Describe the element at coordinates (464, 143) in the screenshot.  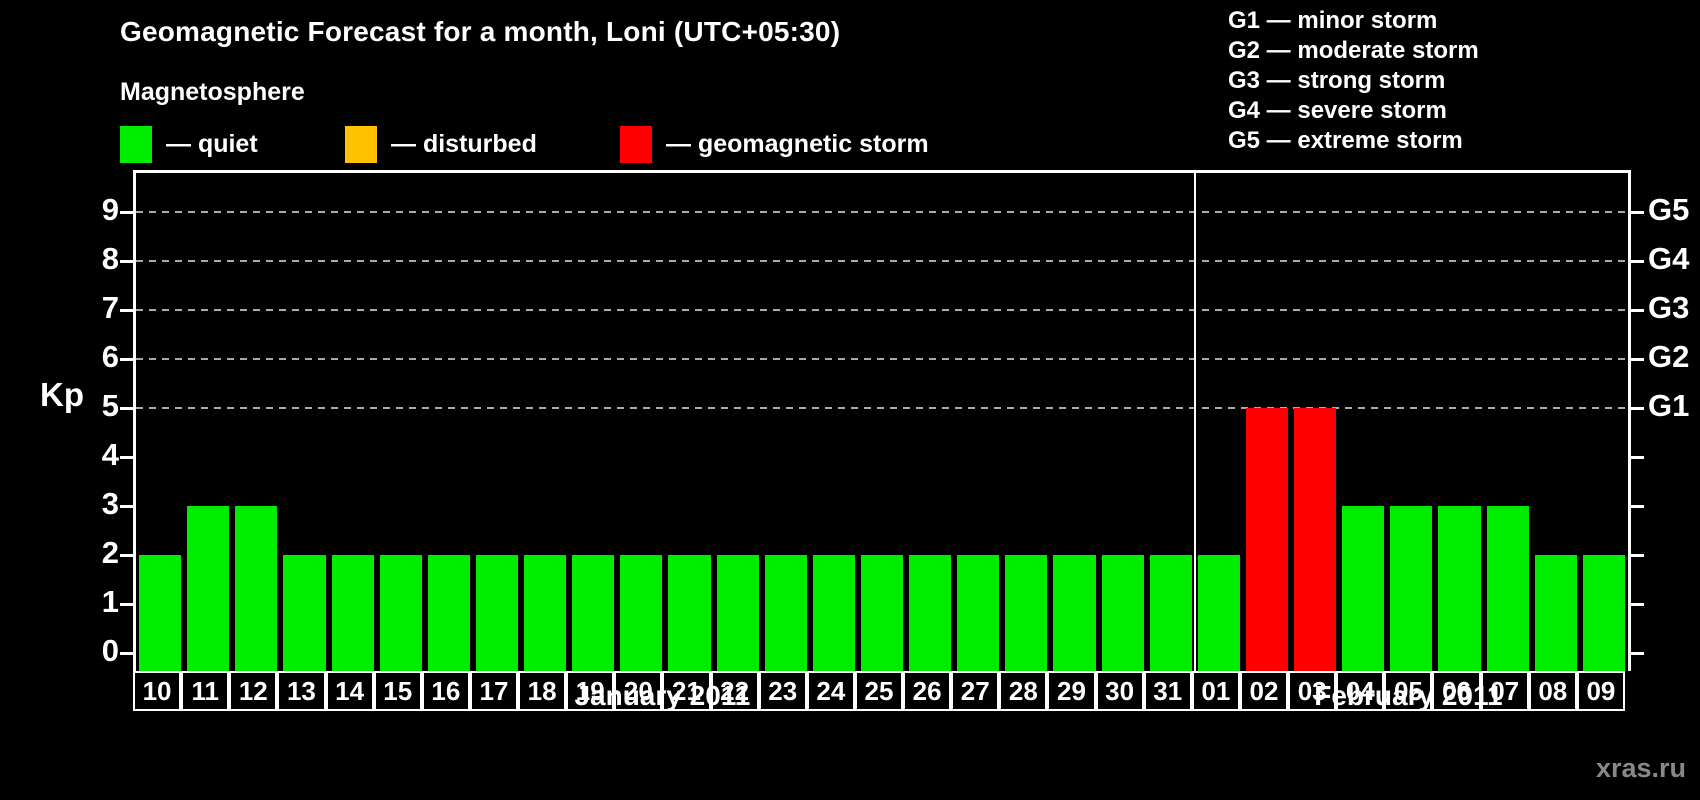
I see `legend-item-label: — disturbed` at that location.